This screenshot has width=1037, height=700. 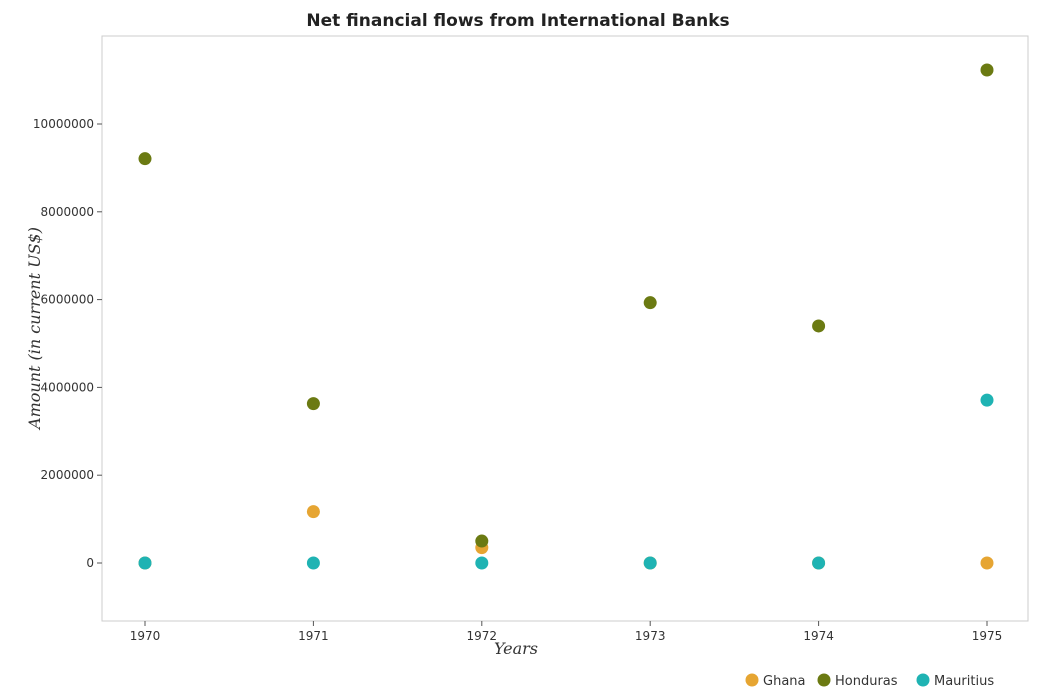 I want to click on x-tick-label: 1971, so click(x=313, y=636).